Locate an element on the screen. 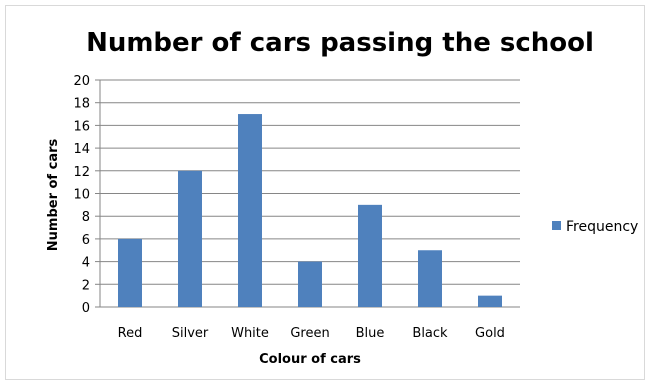  x-tick-labels: Red Silver White Green Blue Black Gold is located at coordinates (311, 333).